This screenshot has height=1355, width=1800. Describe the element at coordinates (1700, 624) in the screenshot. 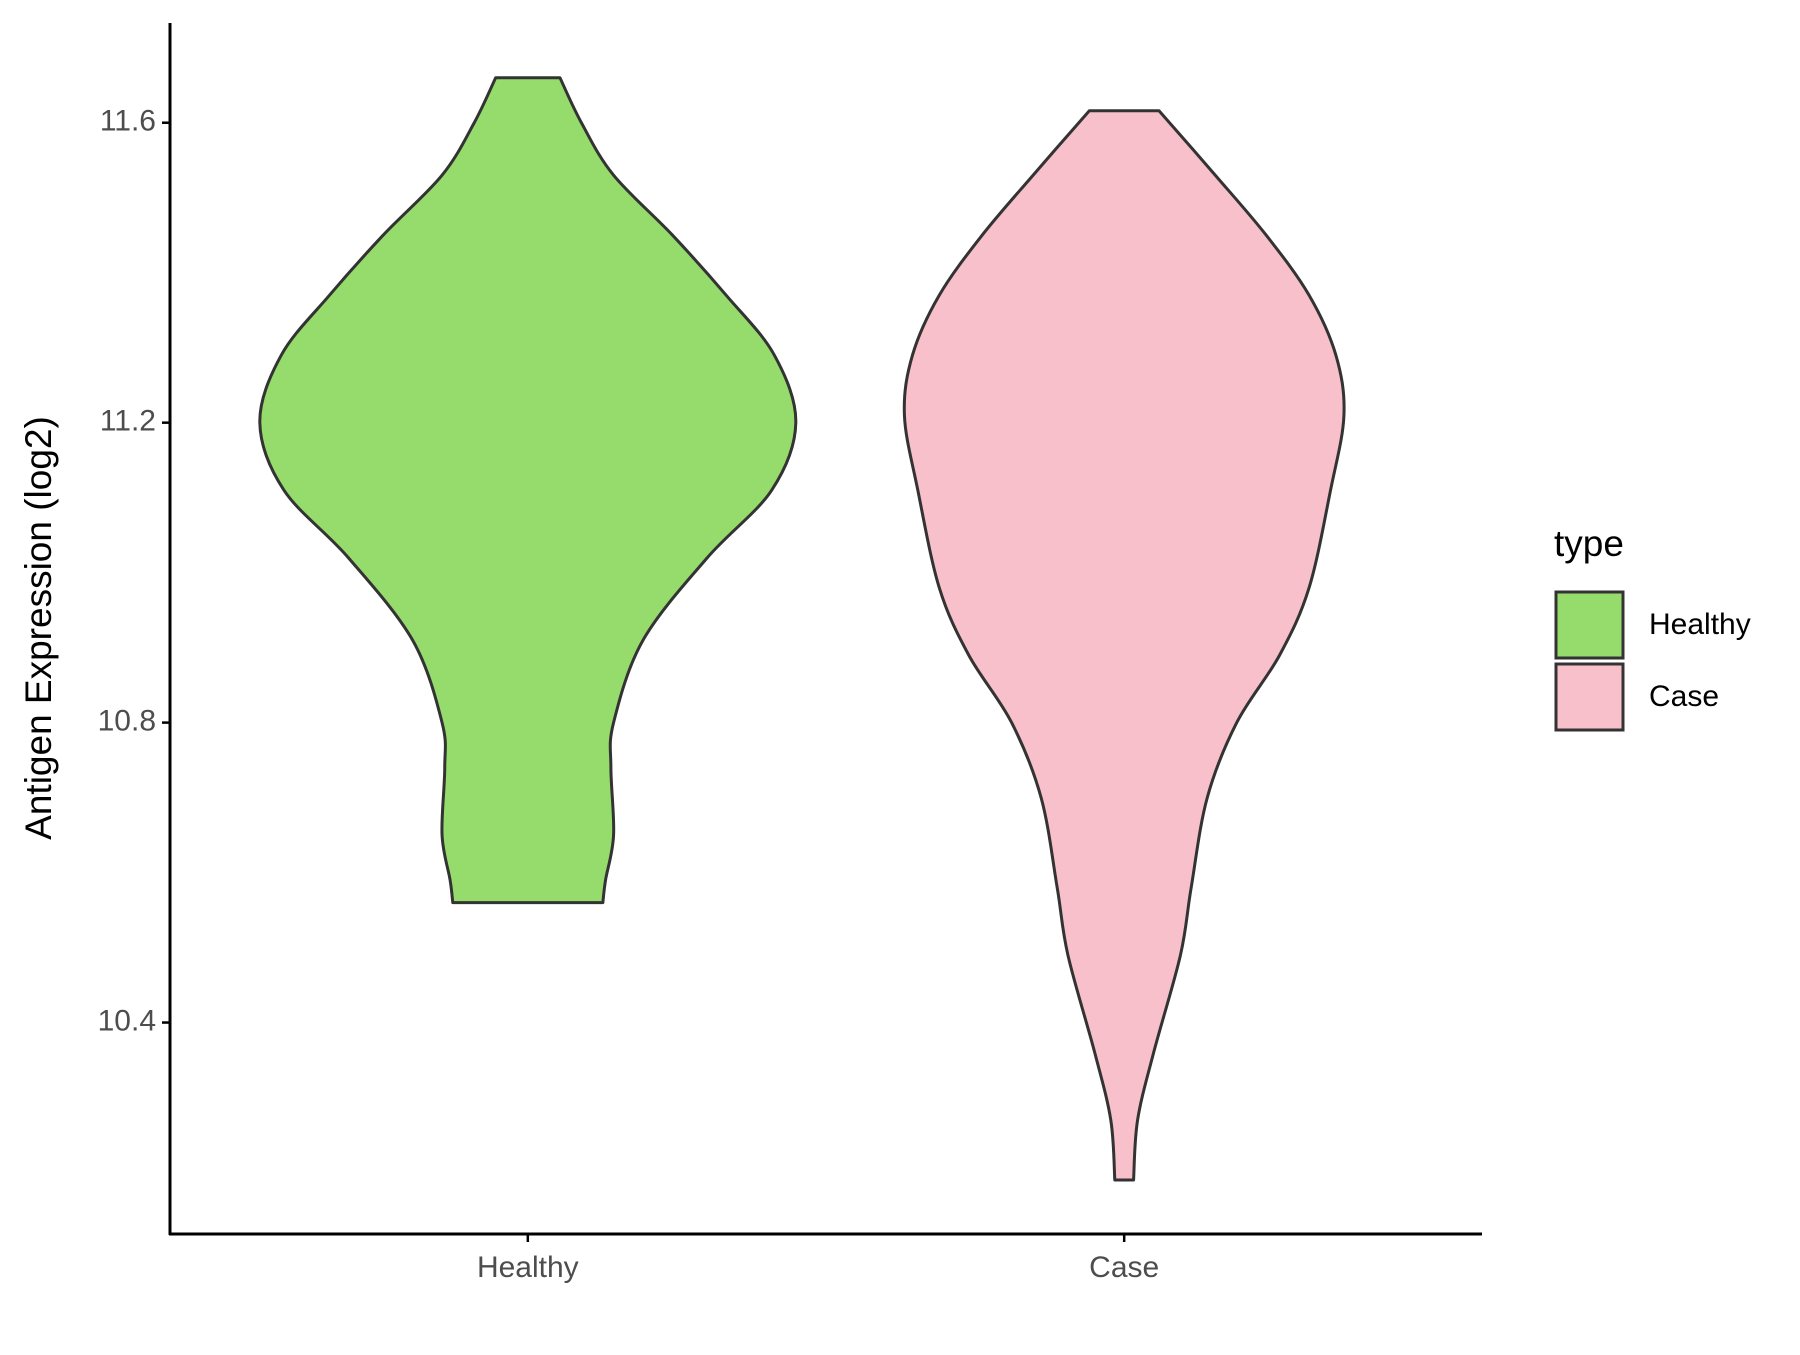

I see `legend-label: Healthy` at that location.